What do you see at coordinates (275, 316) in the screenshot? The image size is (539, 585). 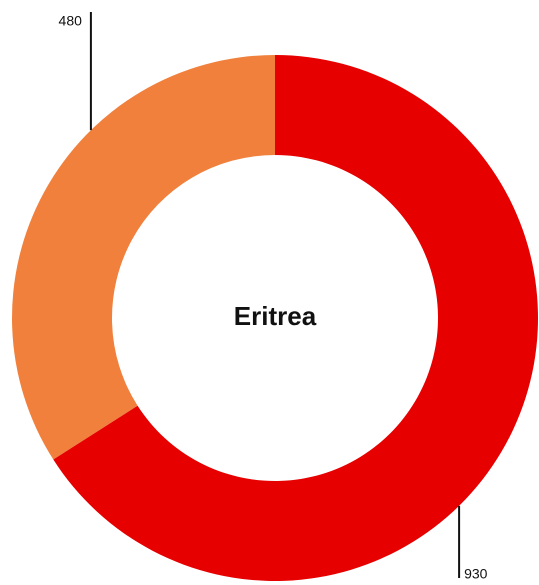 I see `chart-title: Eritrea` at bounding box center [275, 316].